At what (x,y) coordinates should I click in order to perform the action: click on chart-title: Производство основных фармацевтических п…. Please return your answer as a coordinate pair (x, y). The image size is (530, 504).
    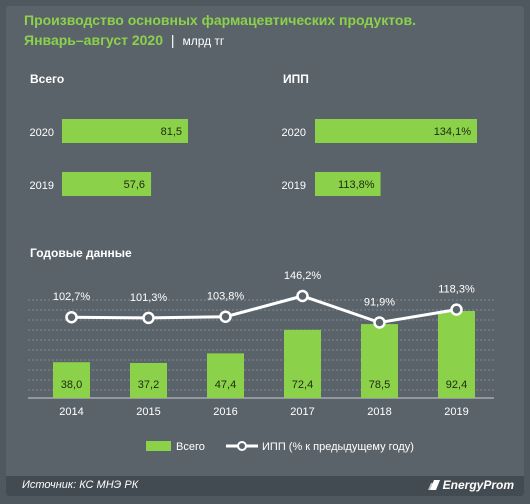
    Looking at the image, I should click on (220, 30).